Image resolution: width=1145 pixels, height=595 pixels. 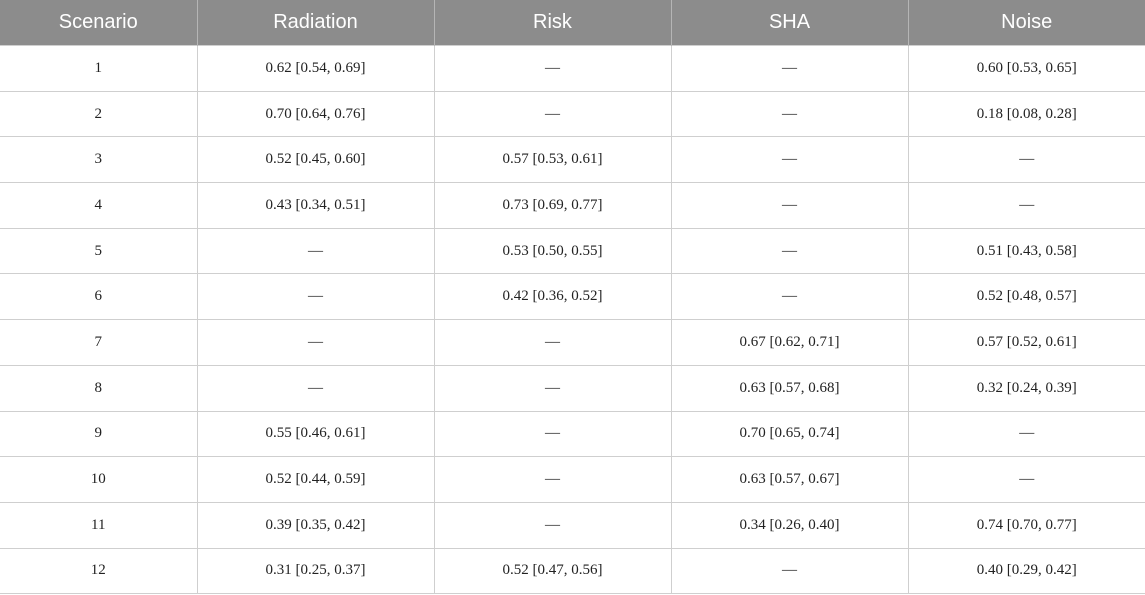 What do you see at coordinates (789, 388) in the screenshot?
I see `value-cell: 0.63 [0.57, 0.68]` at bounding box center [789, 388].